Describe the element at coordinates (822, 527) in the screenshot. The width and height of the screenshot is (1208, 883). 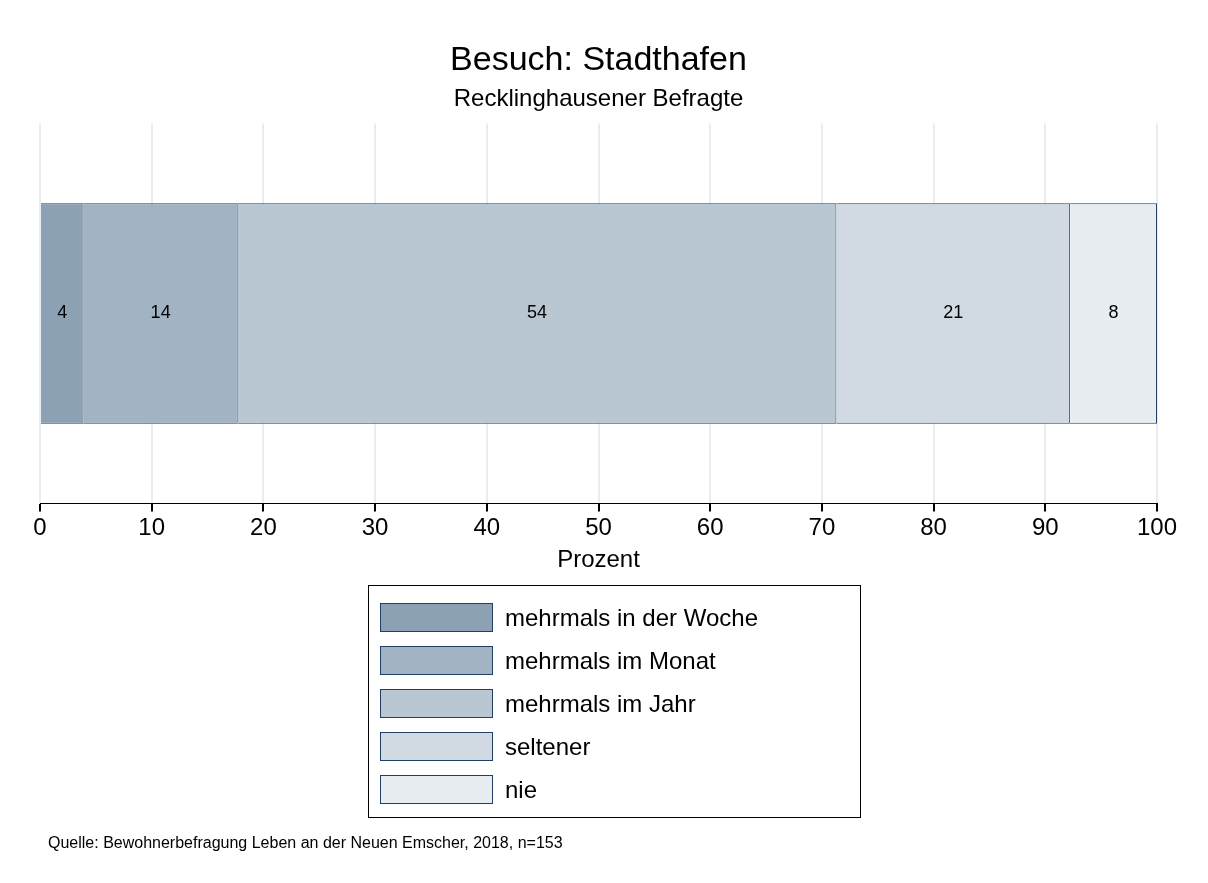
I see `x-tick-label: 70` at that location.